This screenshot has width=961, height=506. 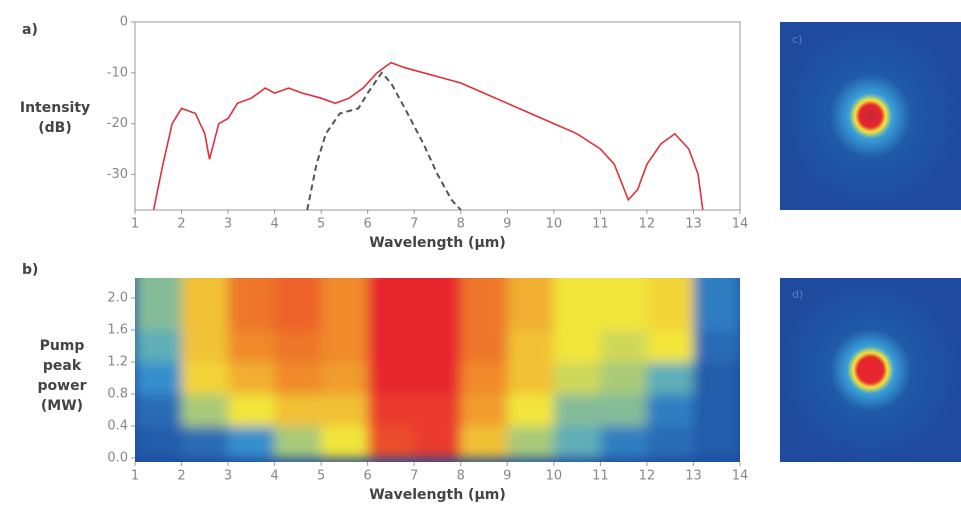 I want to click on y-tick-label: 2.0, so click(x=117, y=298).